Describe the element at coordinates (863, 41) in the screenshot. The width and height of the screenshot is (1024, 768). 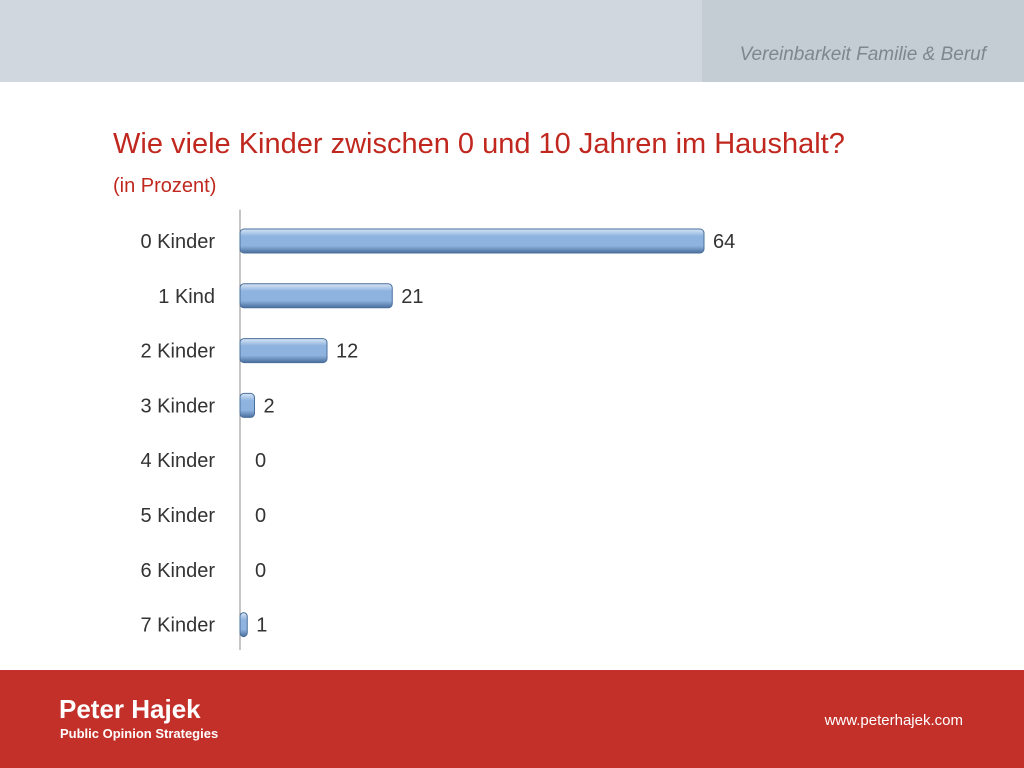
I see `header-band-accent` at that location.